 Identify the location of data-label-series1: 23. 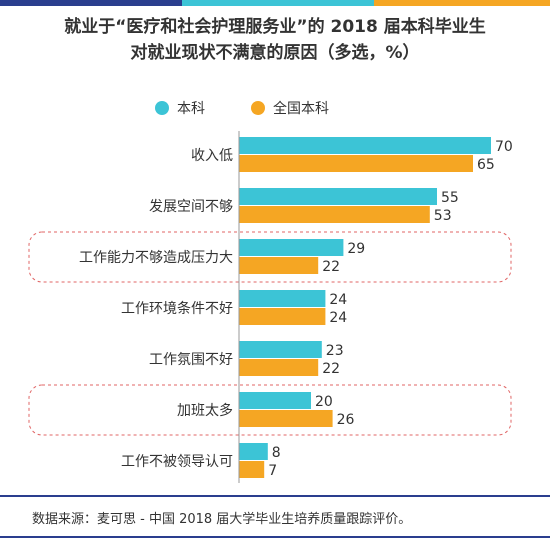
(335, 351).